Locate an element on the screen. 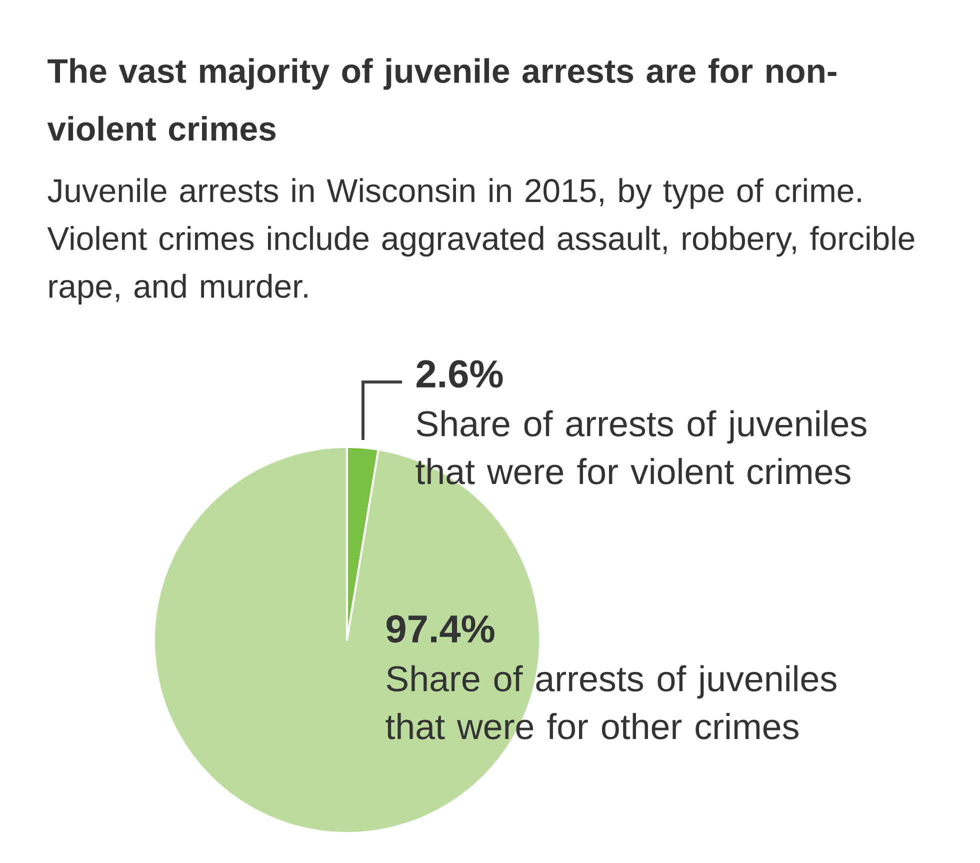 The height and width of the screenshot is (863, 980). data-label: 2.6% is located at coordinates (459, 374).